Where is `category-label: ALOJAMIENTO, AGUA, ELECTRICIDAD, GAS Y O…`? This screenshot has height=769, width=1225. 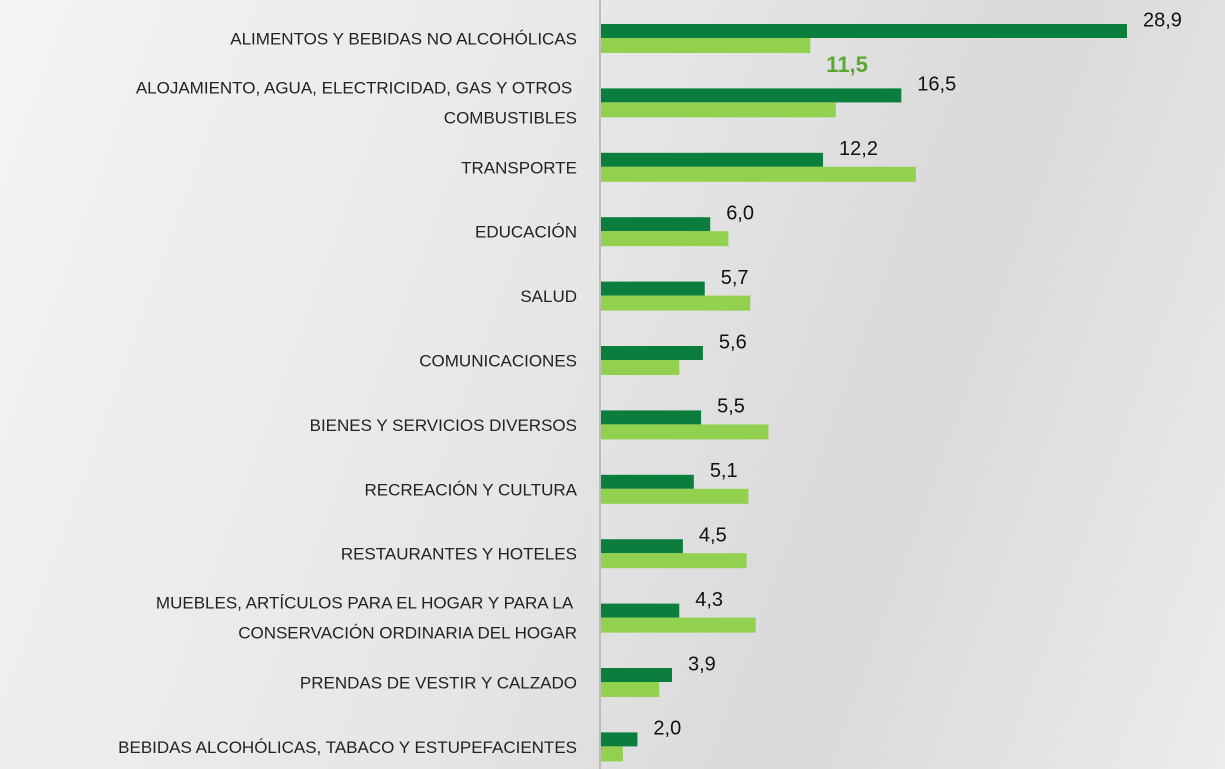
category-label: ALOJAMIENTO, AGUA, ELECTRICIDAD, GAS Y O… is located at coordinates (356, 103).